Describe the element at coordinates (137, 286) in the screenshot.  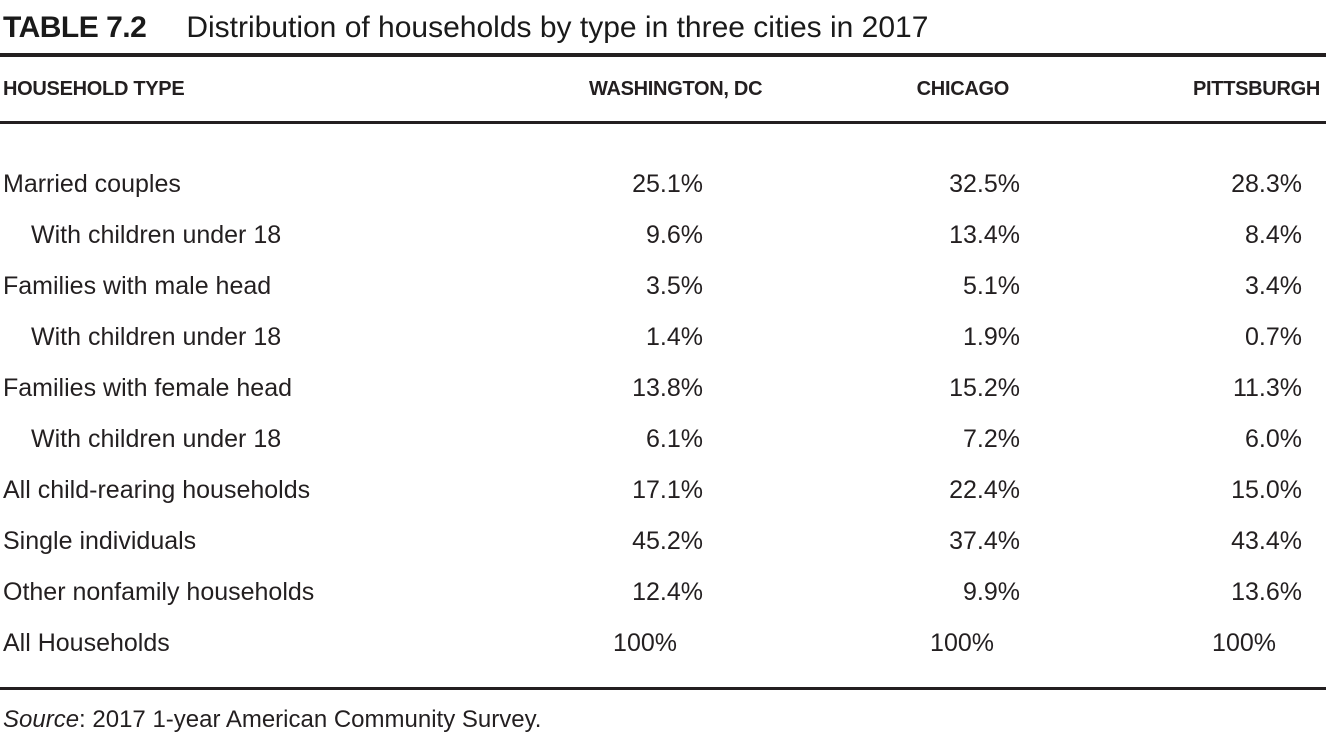
I see `row-label: Families with male head` at that location.